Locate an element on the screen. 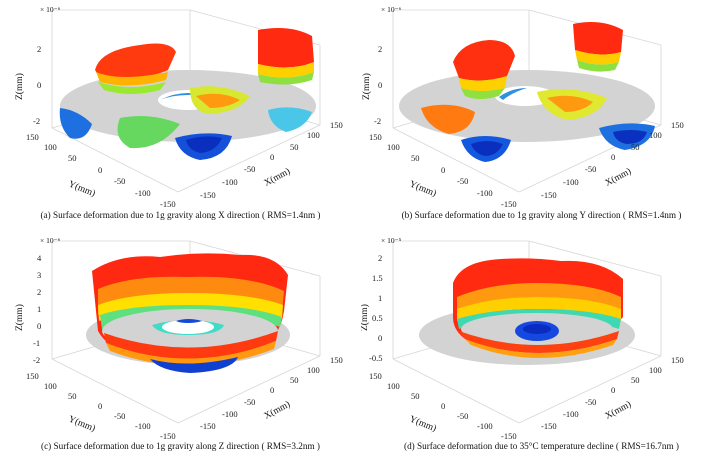  deform-left is located at coordinates (448, 119).